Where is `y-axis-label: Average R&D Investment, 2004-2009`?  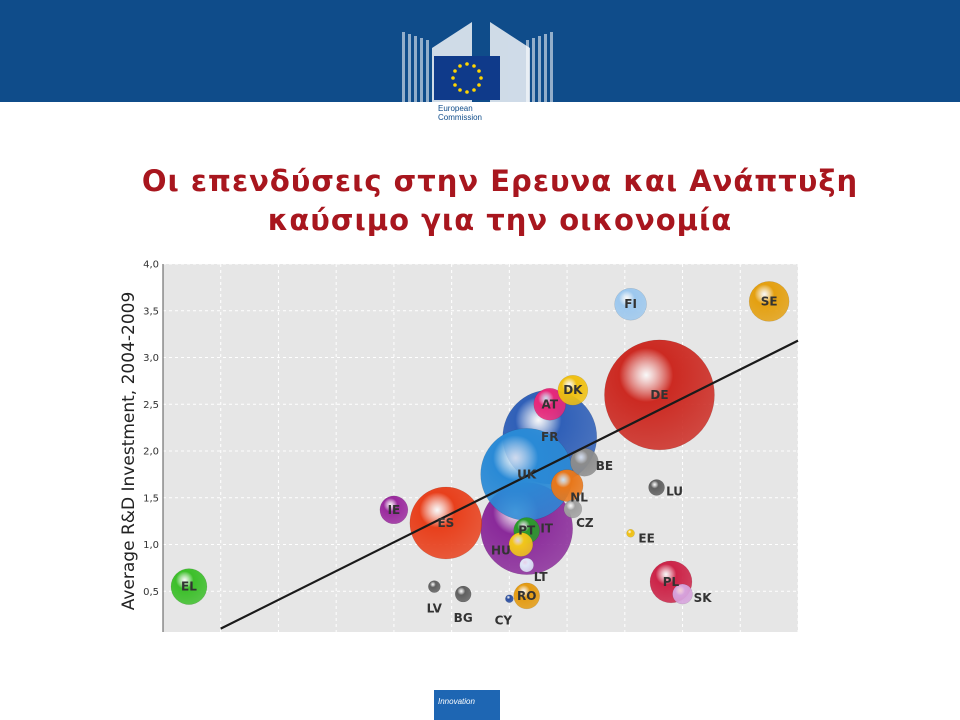 y-axis-label: Average R&D Investment, 2004-2009 is located at coordinates (129, 451).